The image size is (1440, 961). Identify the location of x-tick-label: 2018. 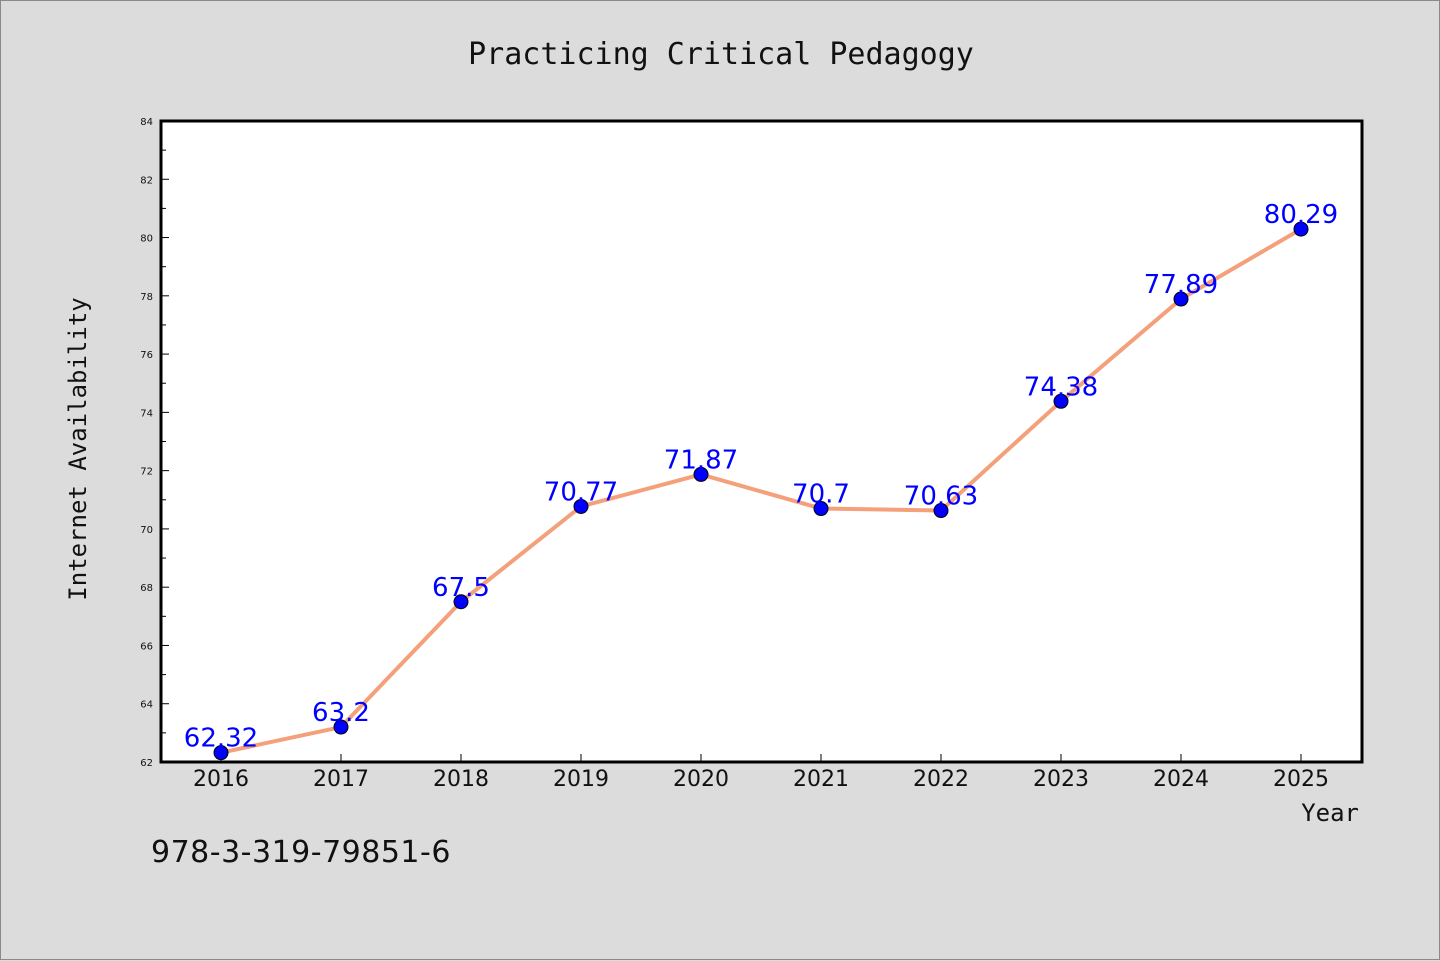
(461, 779).